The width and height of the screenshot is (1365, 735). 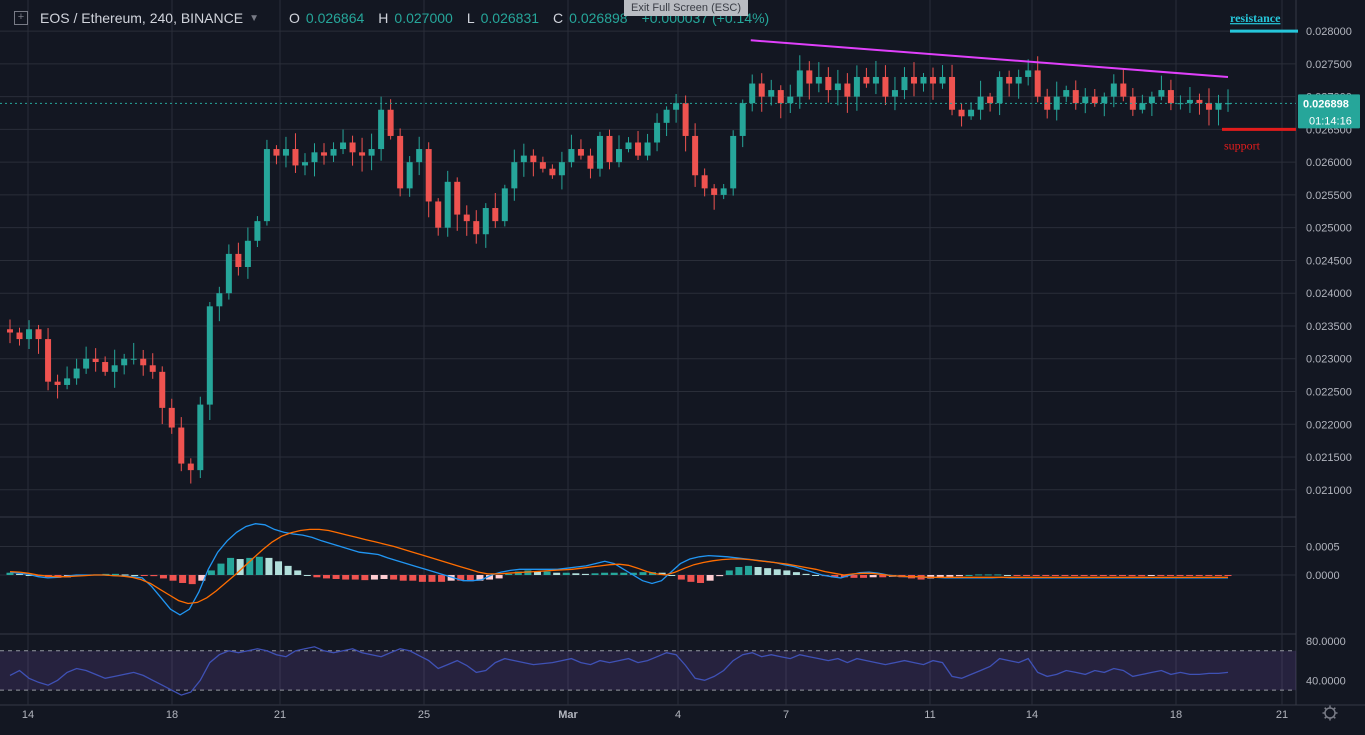 What do you see at coordinates (1329, 360) in the screenshot?
I see `price-tick-label: 0.023000` at bounding box center [1329, 360].